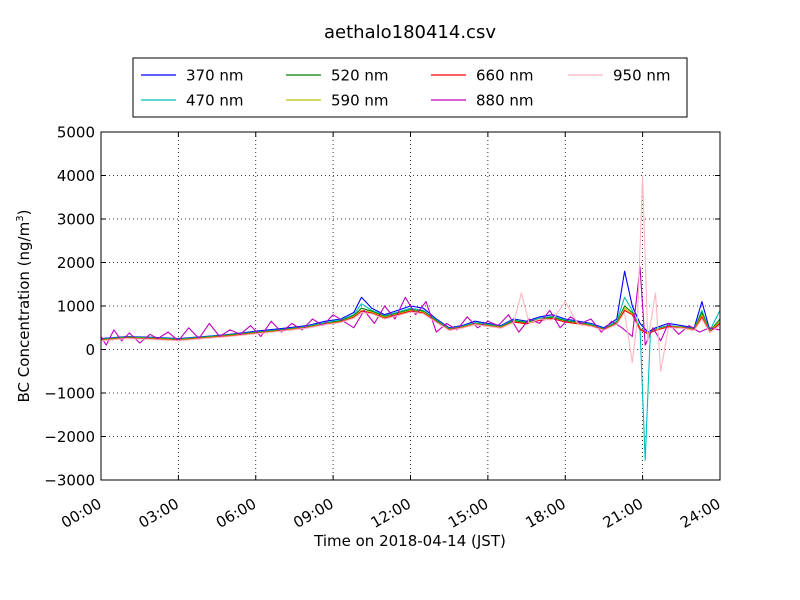  I want to click on y-axis-label-main: BC Concentration (ng/m, so click(24, 312).